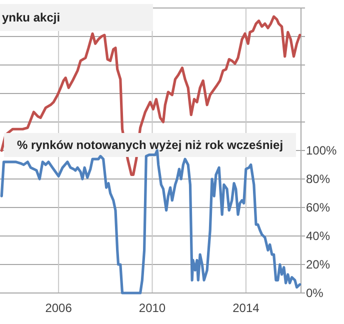 The height and width of the screenshot is (324, 344). What do you see at coordinates (150, 145) in the screenshot?
I see `annotation: % rynków notowanych wyżej niż rok wcześniej` at bounding box center [150, 145].